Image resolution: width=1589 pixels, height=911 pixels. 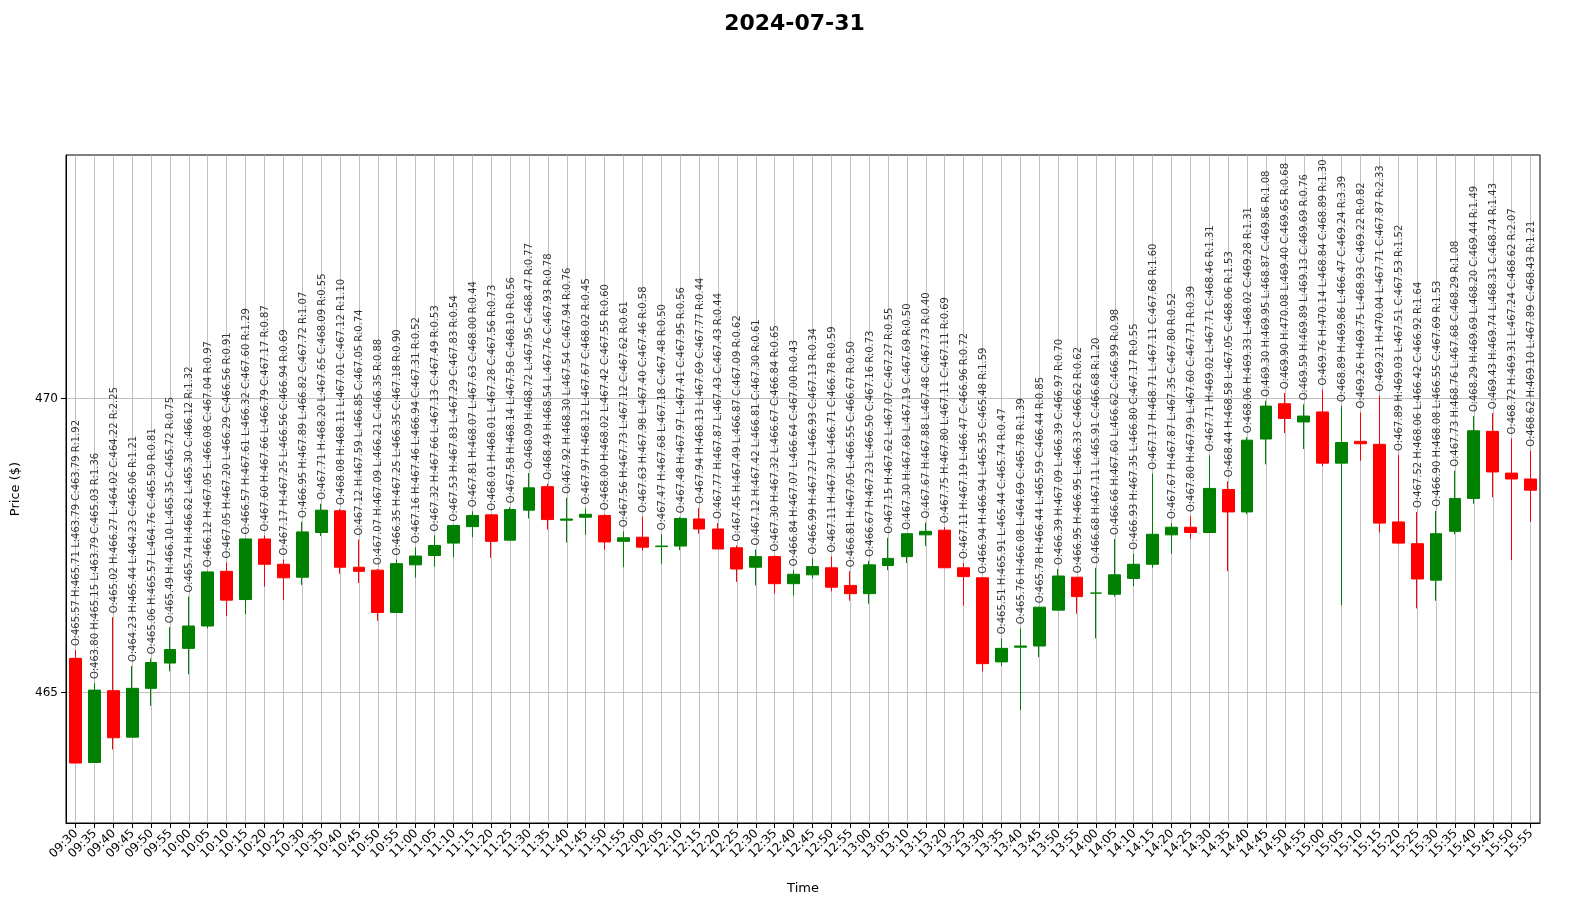 What do you see at coordinates (1190, 399) in the screenshot?
I see `text: O:467.80 H:467.99 L:467.60 C:467.71 R:0.39` at bounding box center [1190, 399].